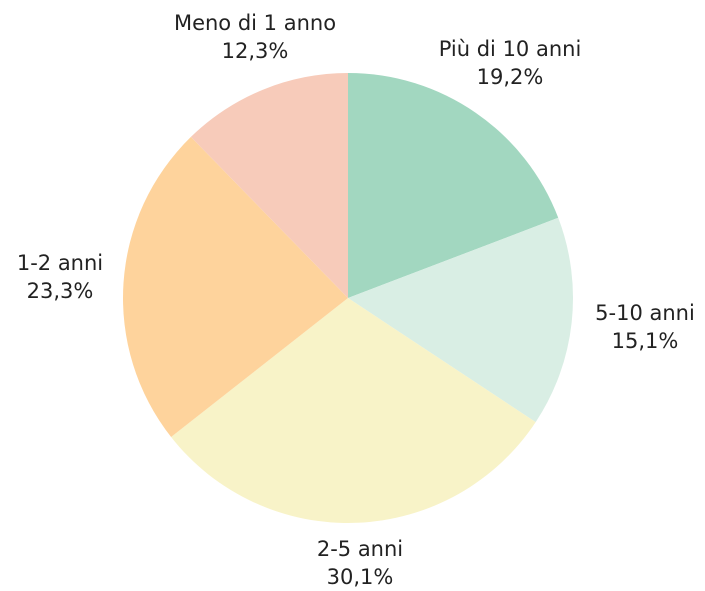 The height and width of the screenshot is (591, 705). Describe the element at coordinates (360, 577) in the screenshot. I see `slice-value-label: 30,1%` at that location.